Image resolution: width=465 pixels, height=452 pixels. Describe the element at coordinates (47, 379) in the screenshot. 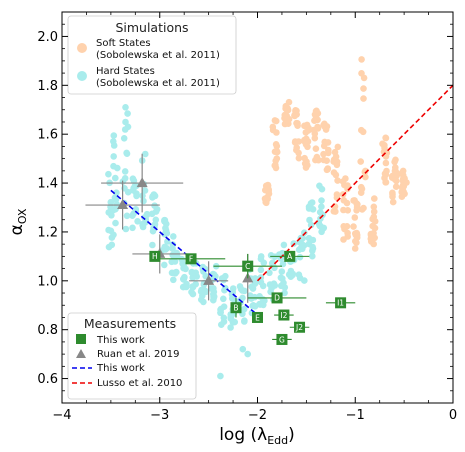

I see `y-tick-label: 0.6` at that location.